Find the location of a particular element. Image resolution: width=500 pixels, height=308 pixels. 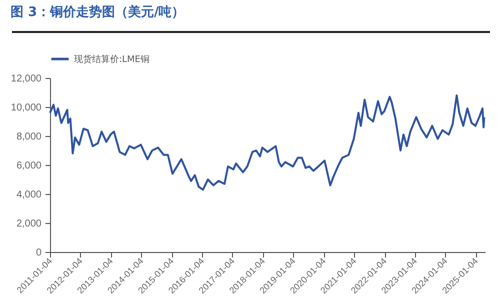

y-tick-label: 10,000 is located at coordinates (26, 108).